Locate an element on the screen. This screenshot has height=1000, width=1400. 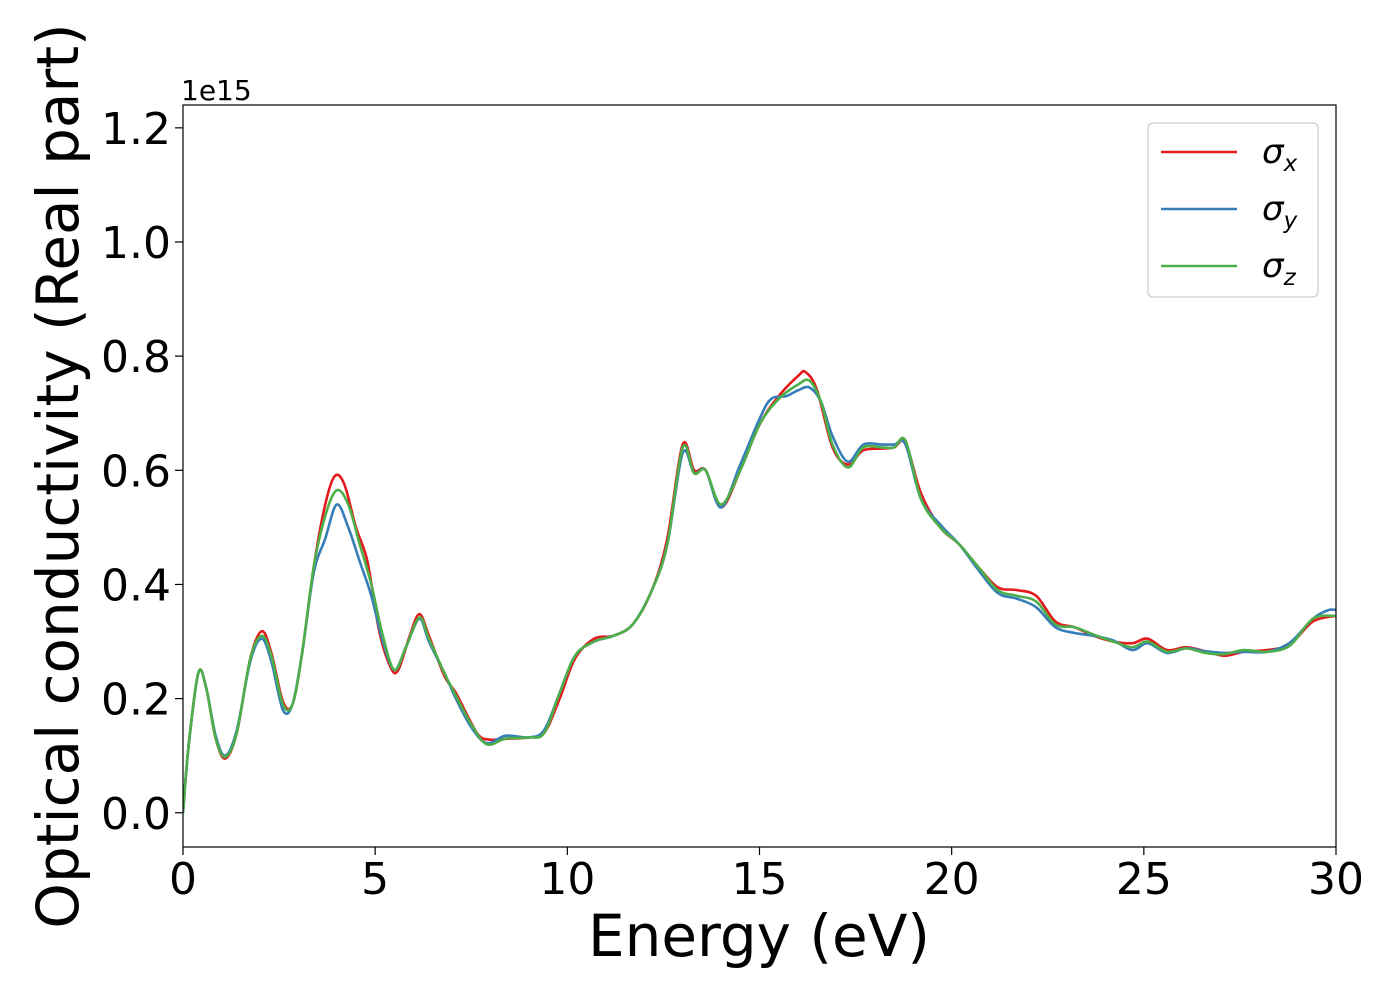
legend-label-z: σz is located at coordinates (1279, 268).